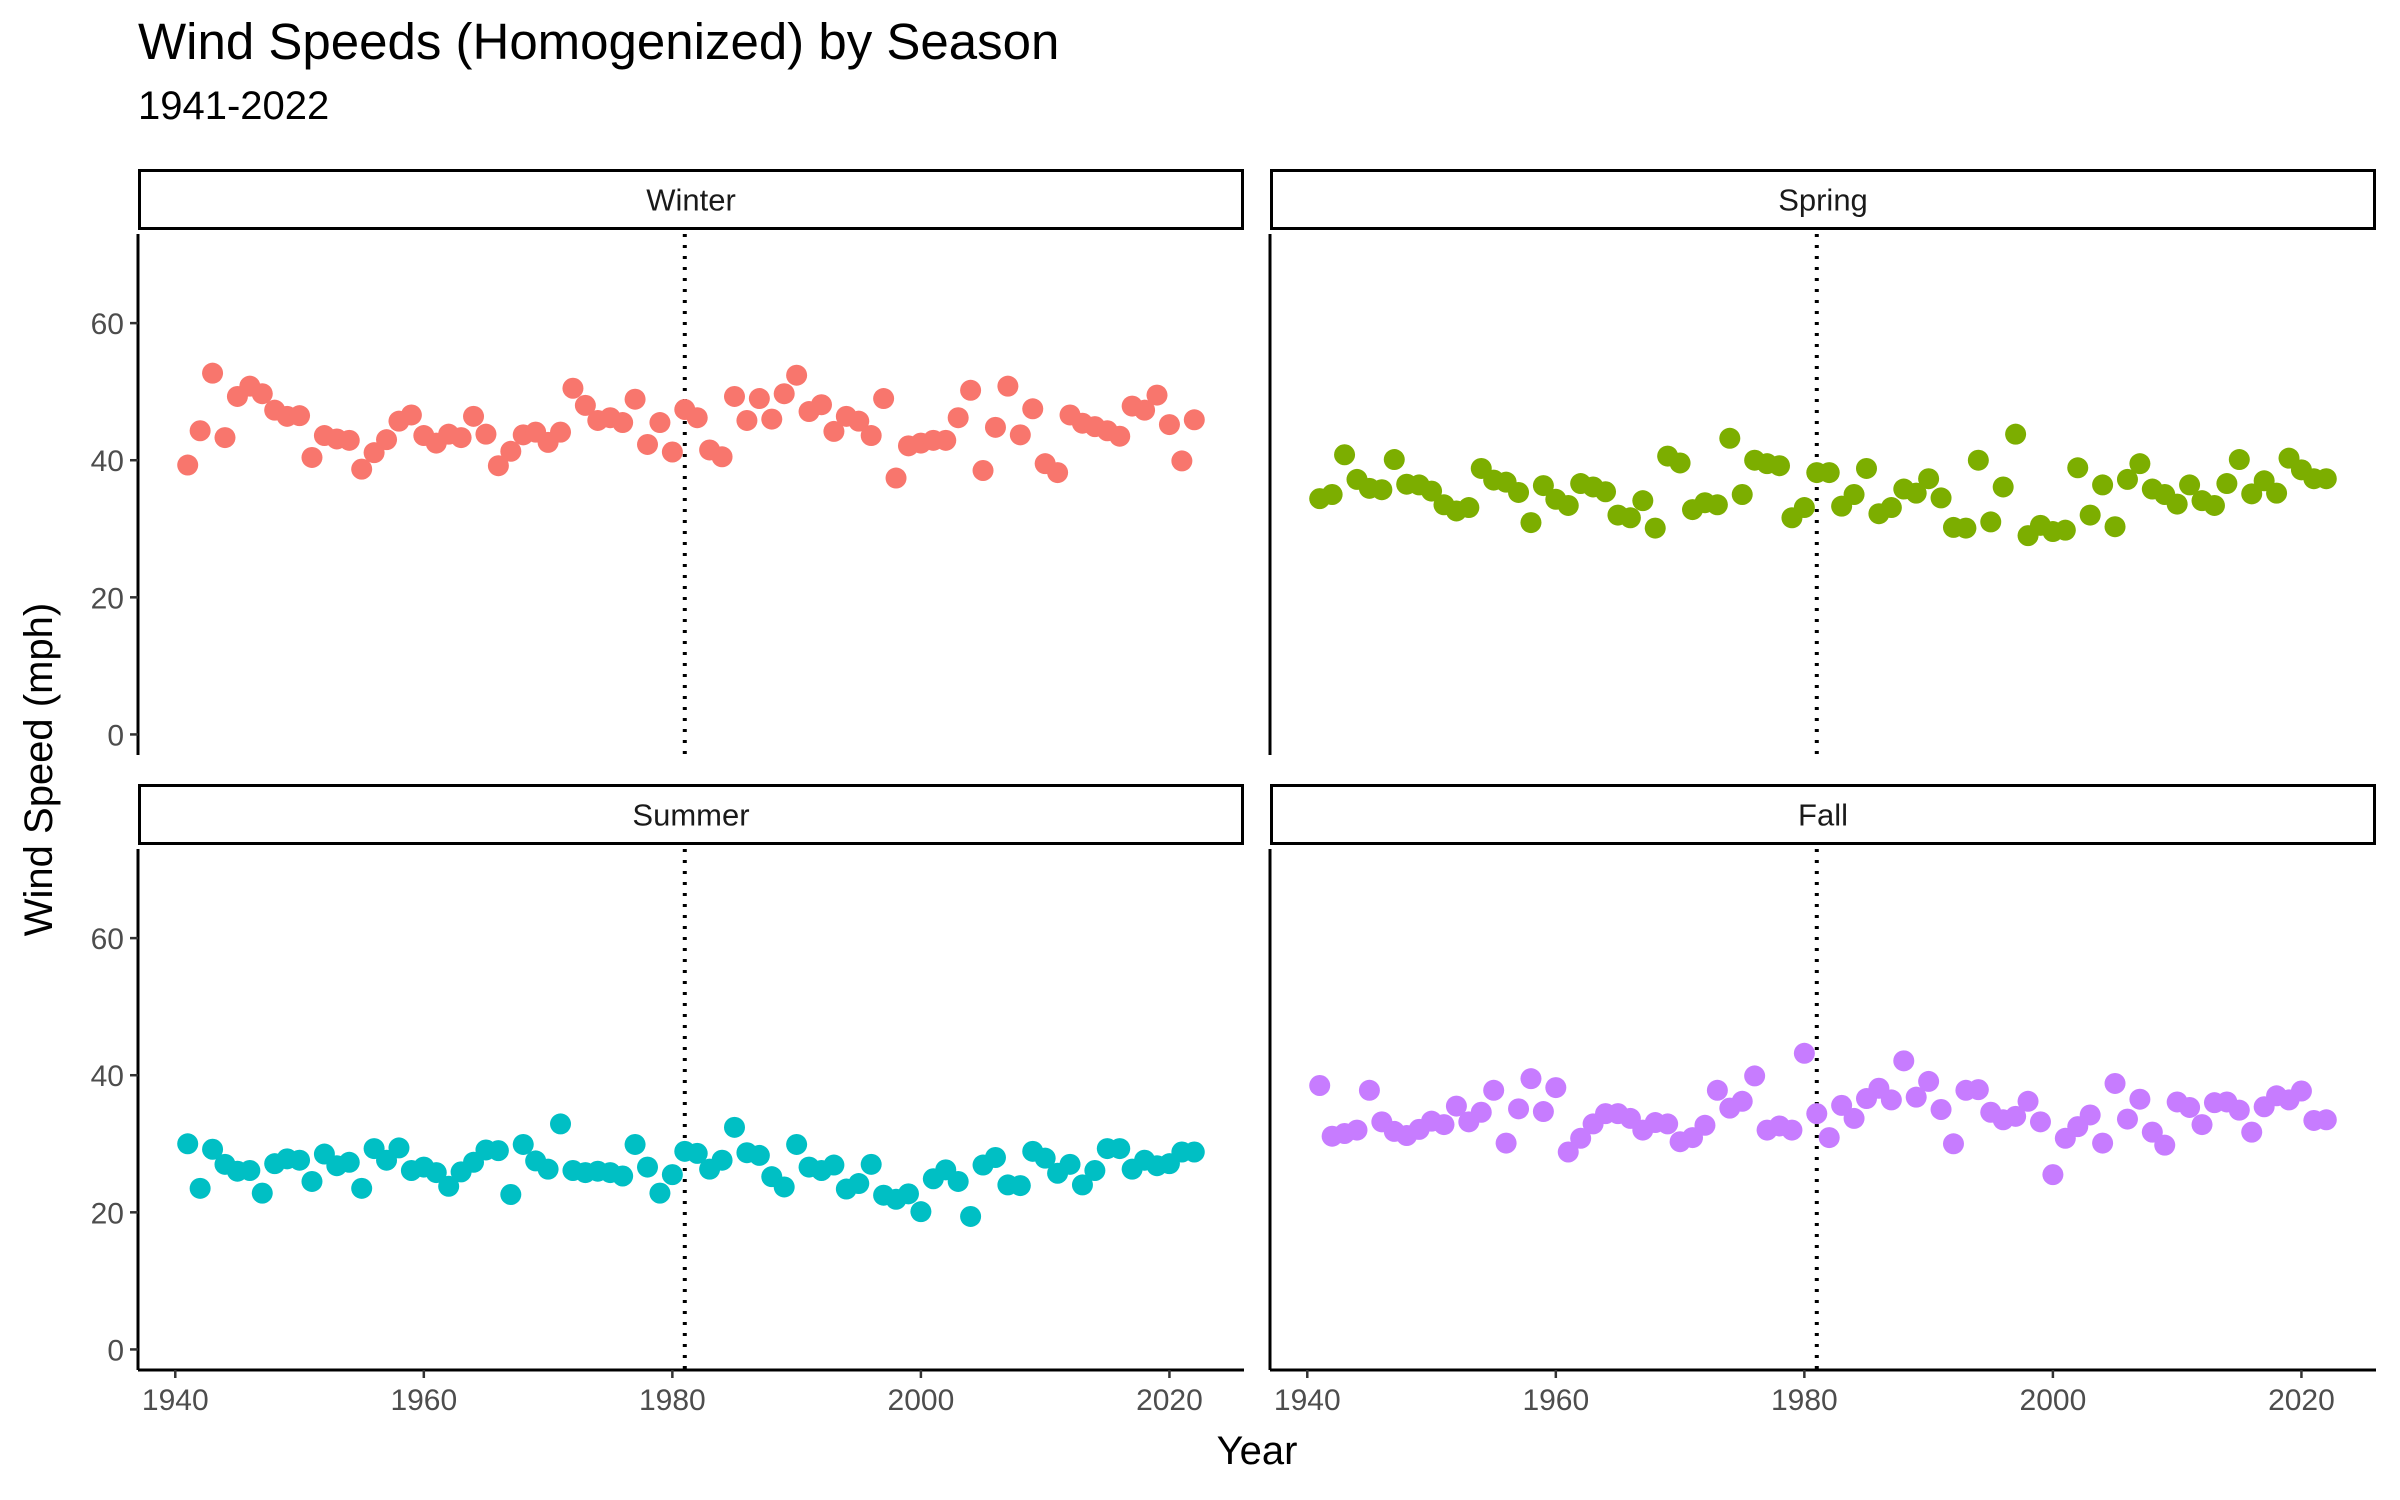  What do you see at coordinates (107, 461) in the screenshot?
I see `y-tick-label-winter: 40` at bounding box center [107, 461].